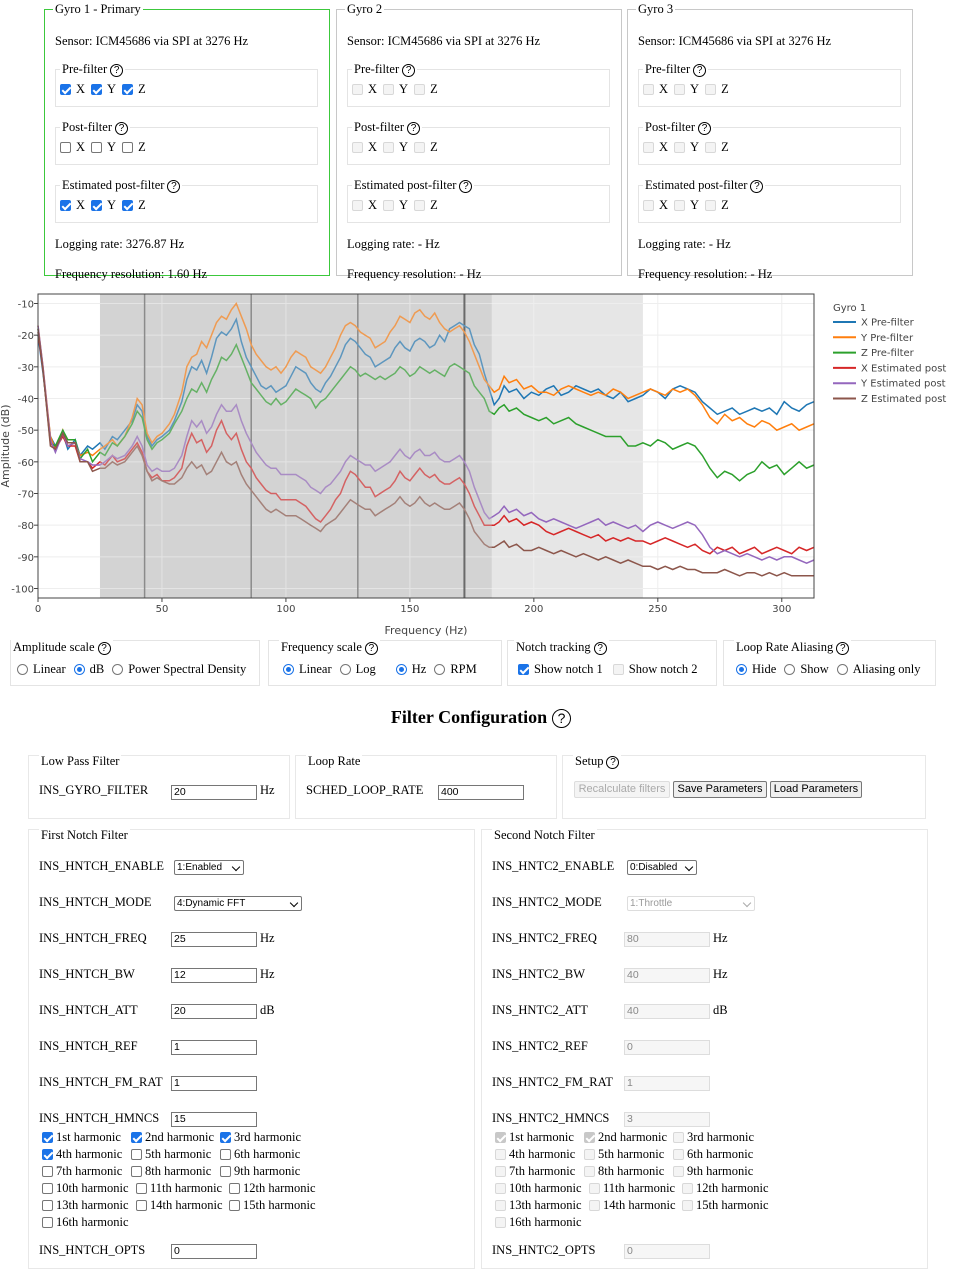 The height and width of the screenshot is (1269, 962). I want to click on ins-hntc2-mode-select: 1:Throttle, so click(691, 903).